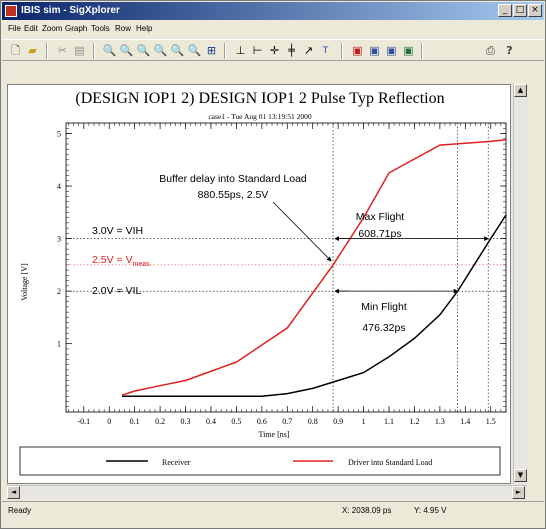 The height and width of the screenshot is (529, 546). Describe the element at coordinates (374, 50) in the screenshot. I see `eye-diagram-icon: ▣` at that location.